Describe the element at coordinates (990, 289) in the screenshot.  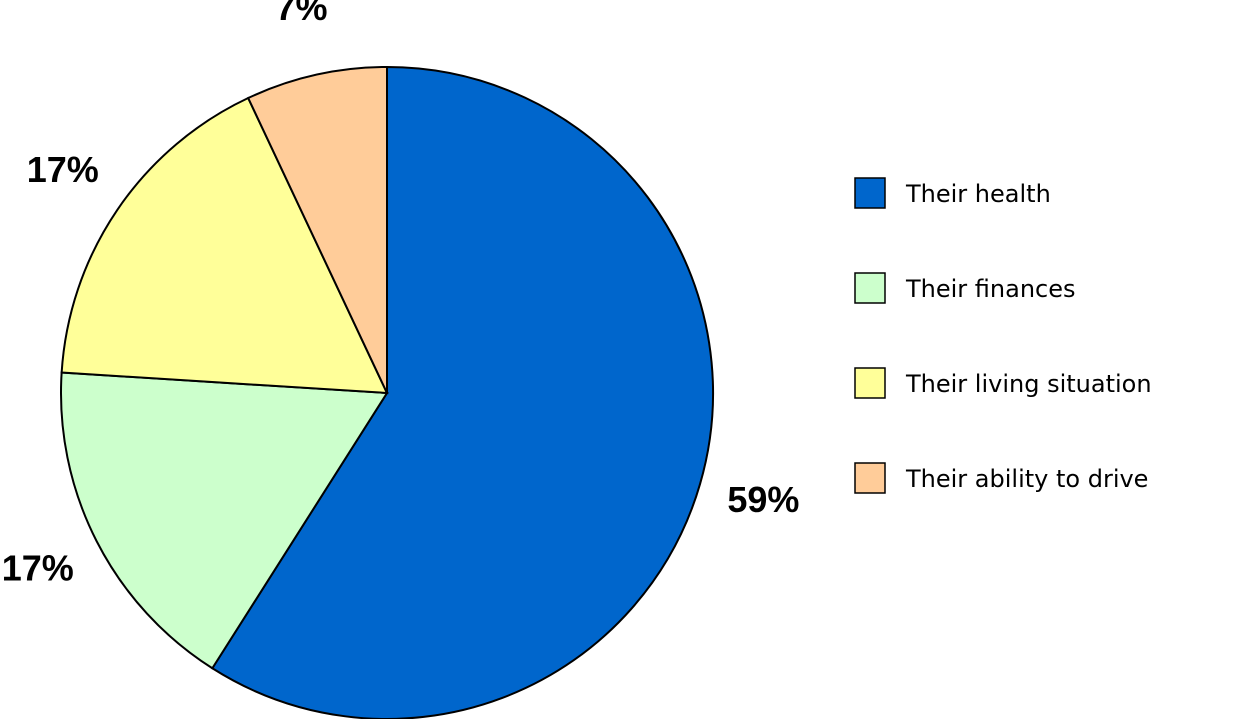
I see `legend-label: Their finances` at that location.